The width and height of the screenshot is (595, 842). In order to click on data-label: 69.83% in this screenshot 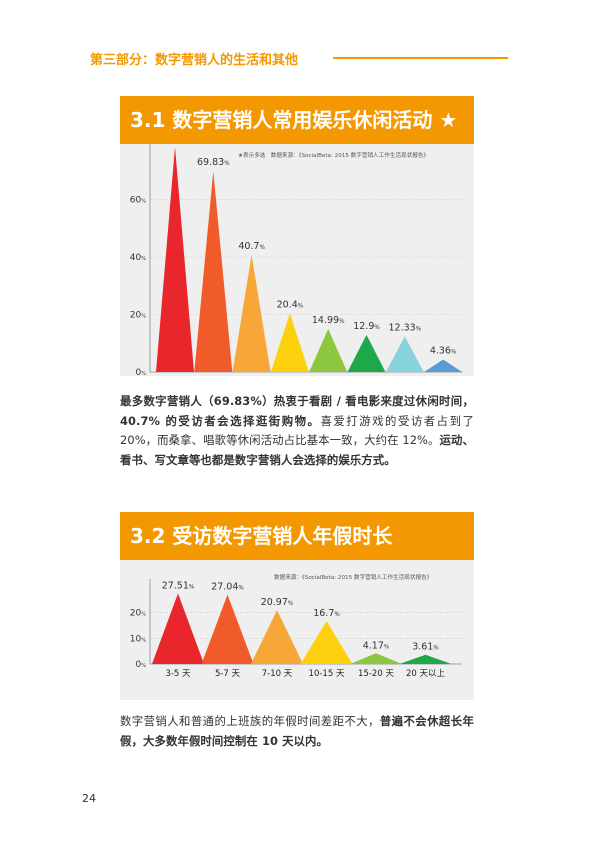, I will do `click(213, 162)`.